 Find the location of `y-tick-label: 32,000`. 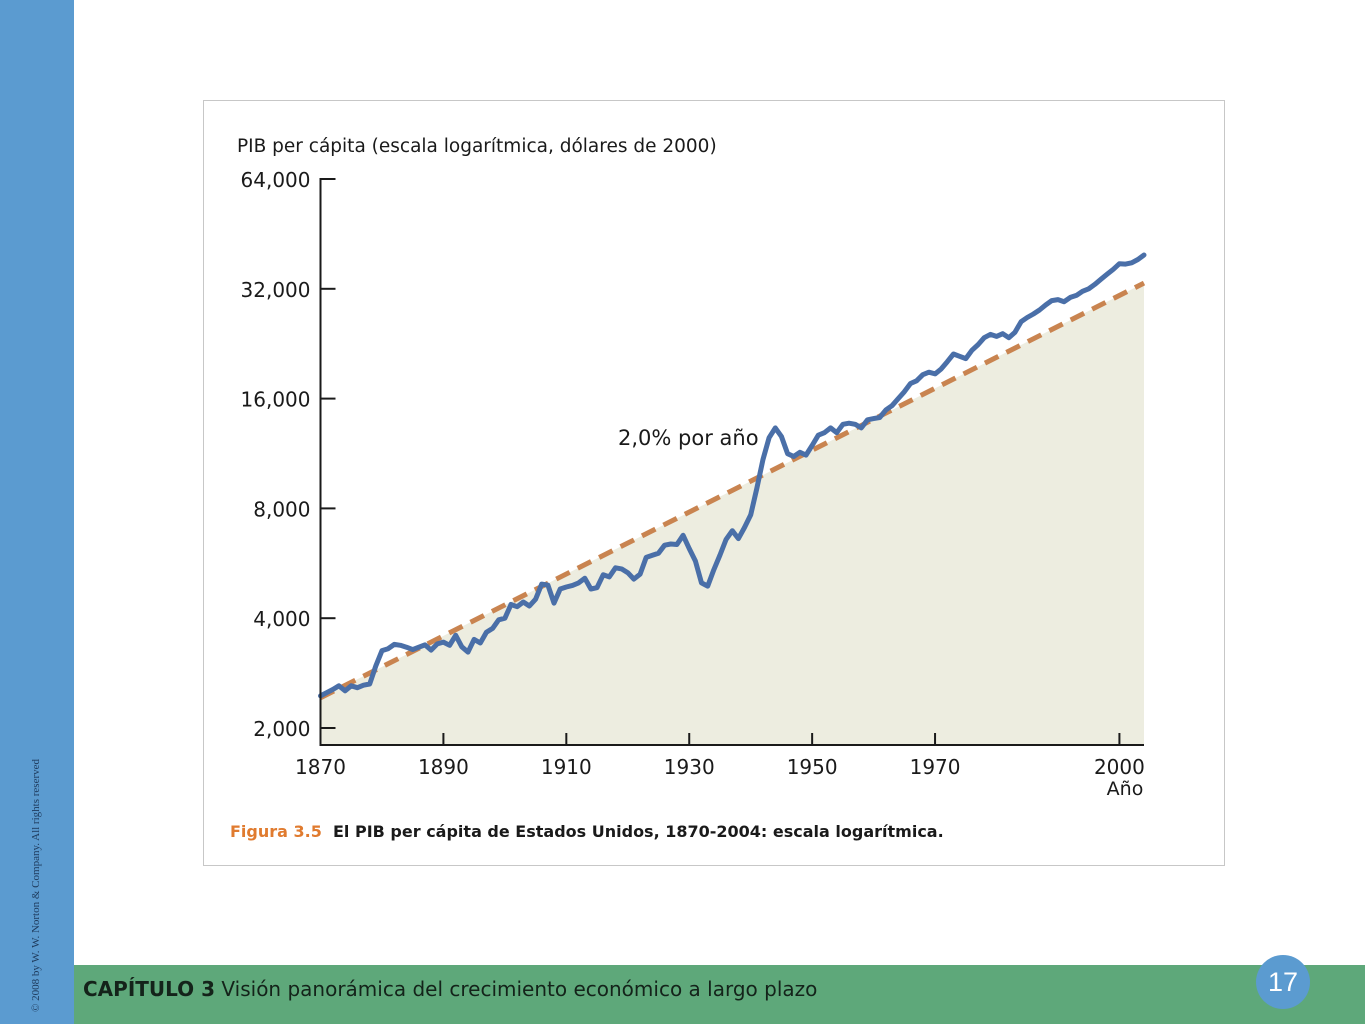

y-tick-label: 32,000 is located at coordinates (276, 290).